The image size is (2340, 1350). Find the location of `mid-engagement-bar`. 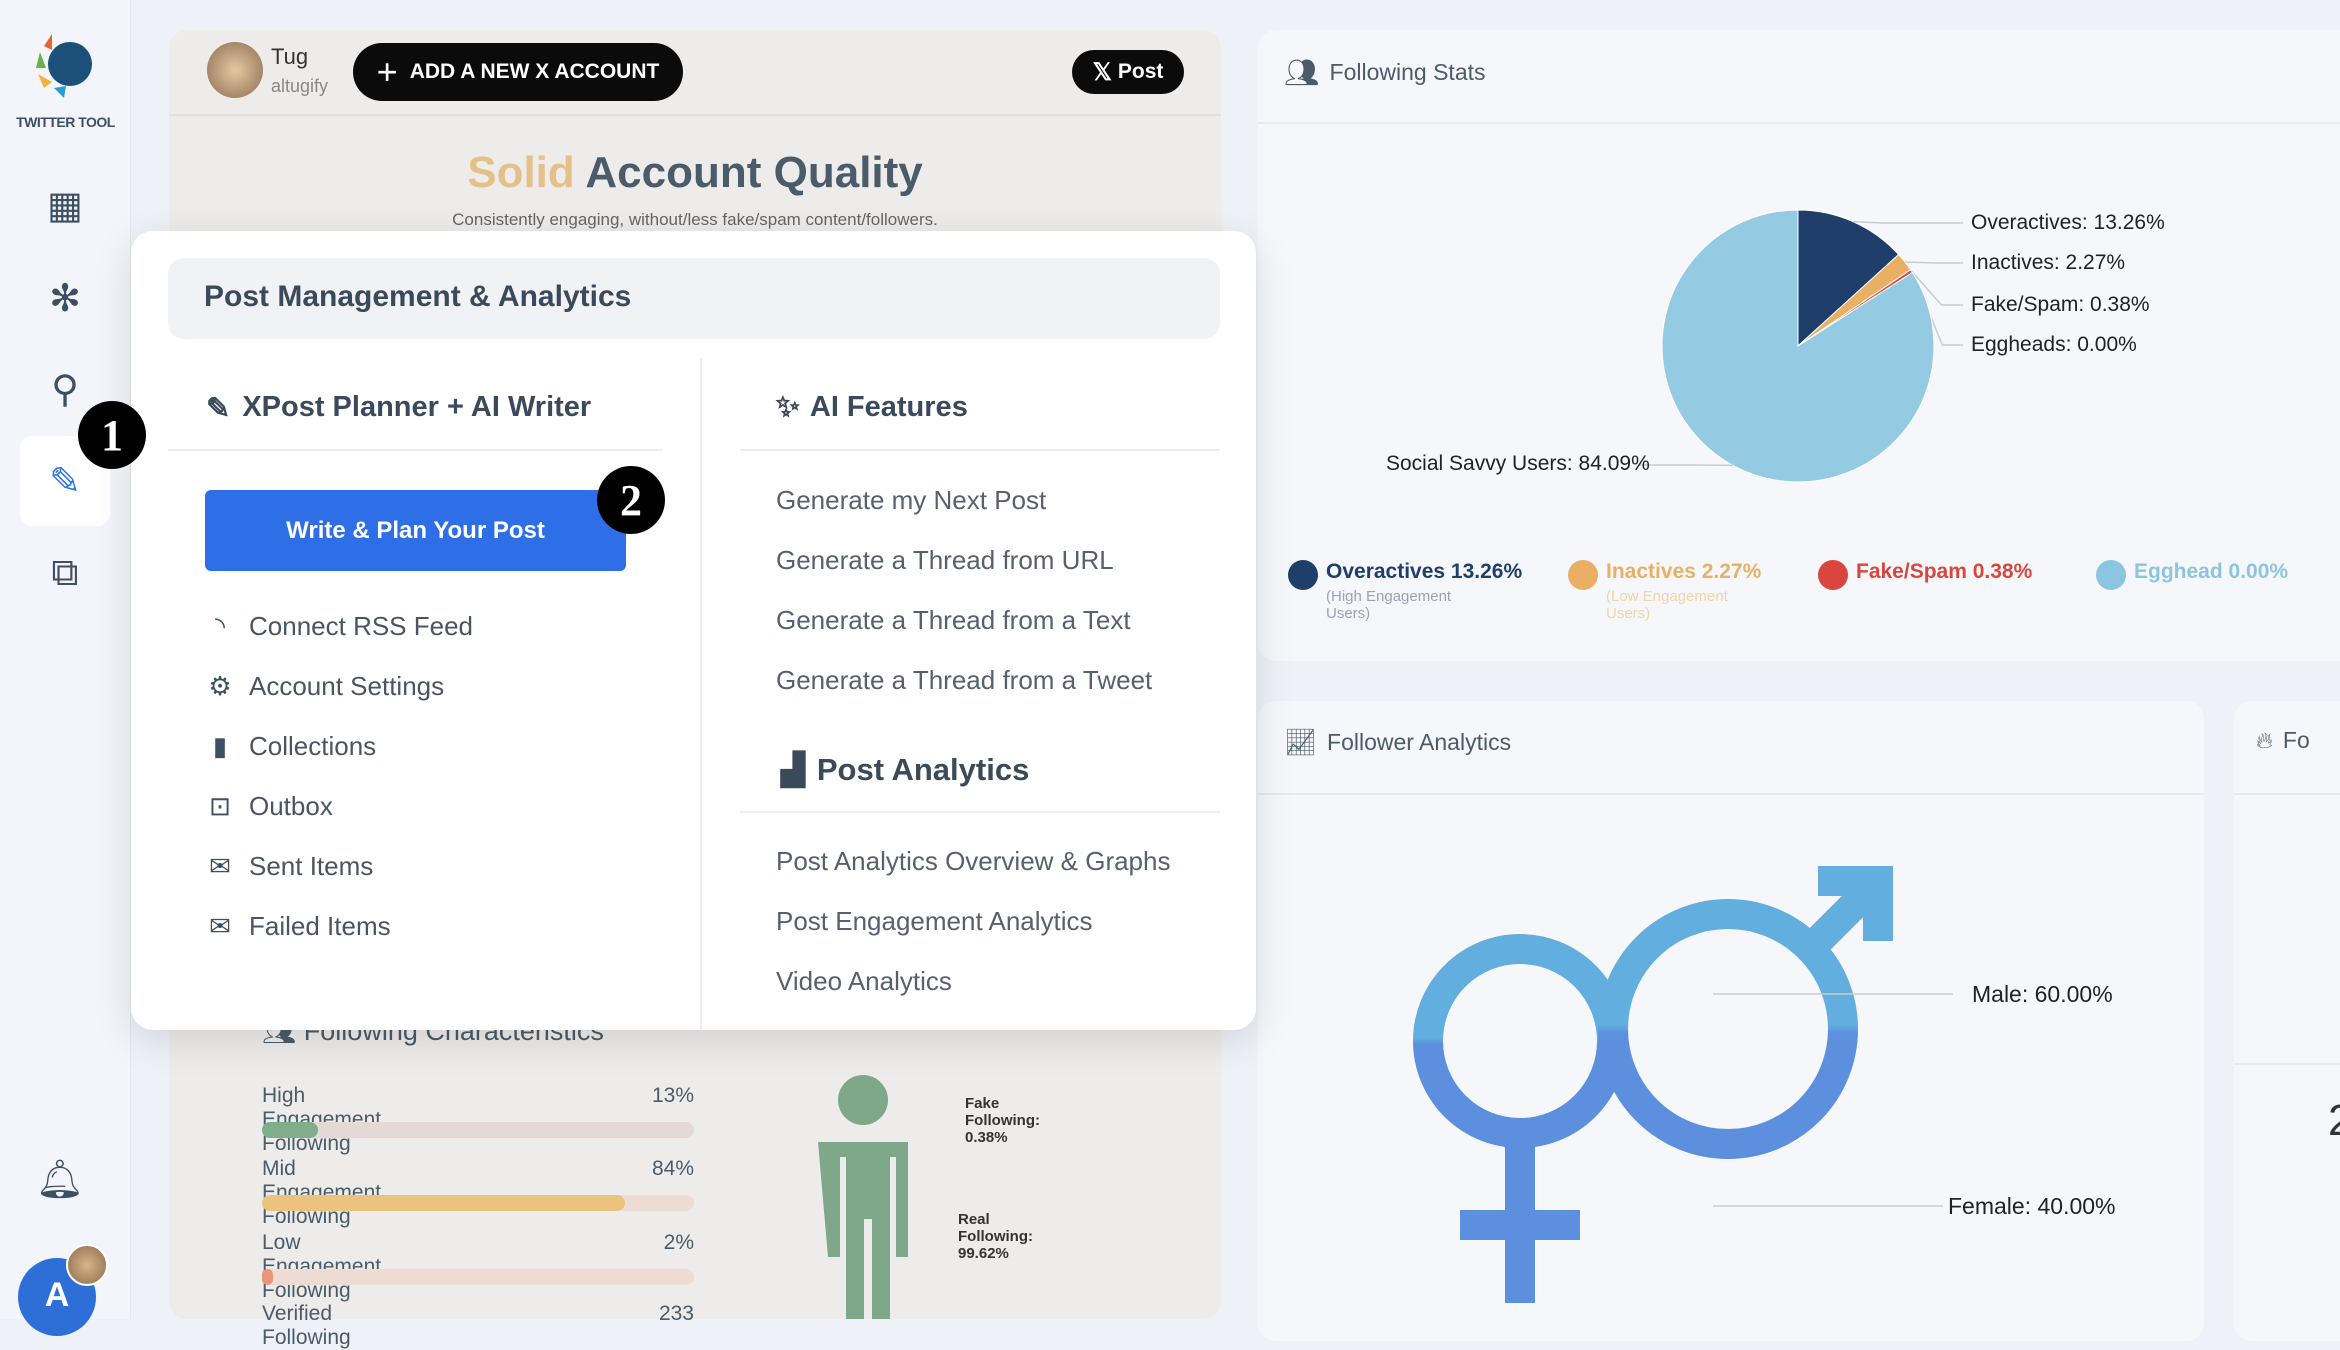

mid-engagement-bar is located at coordinates (478, 1203).